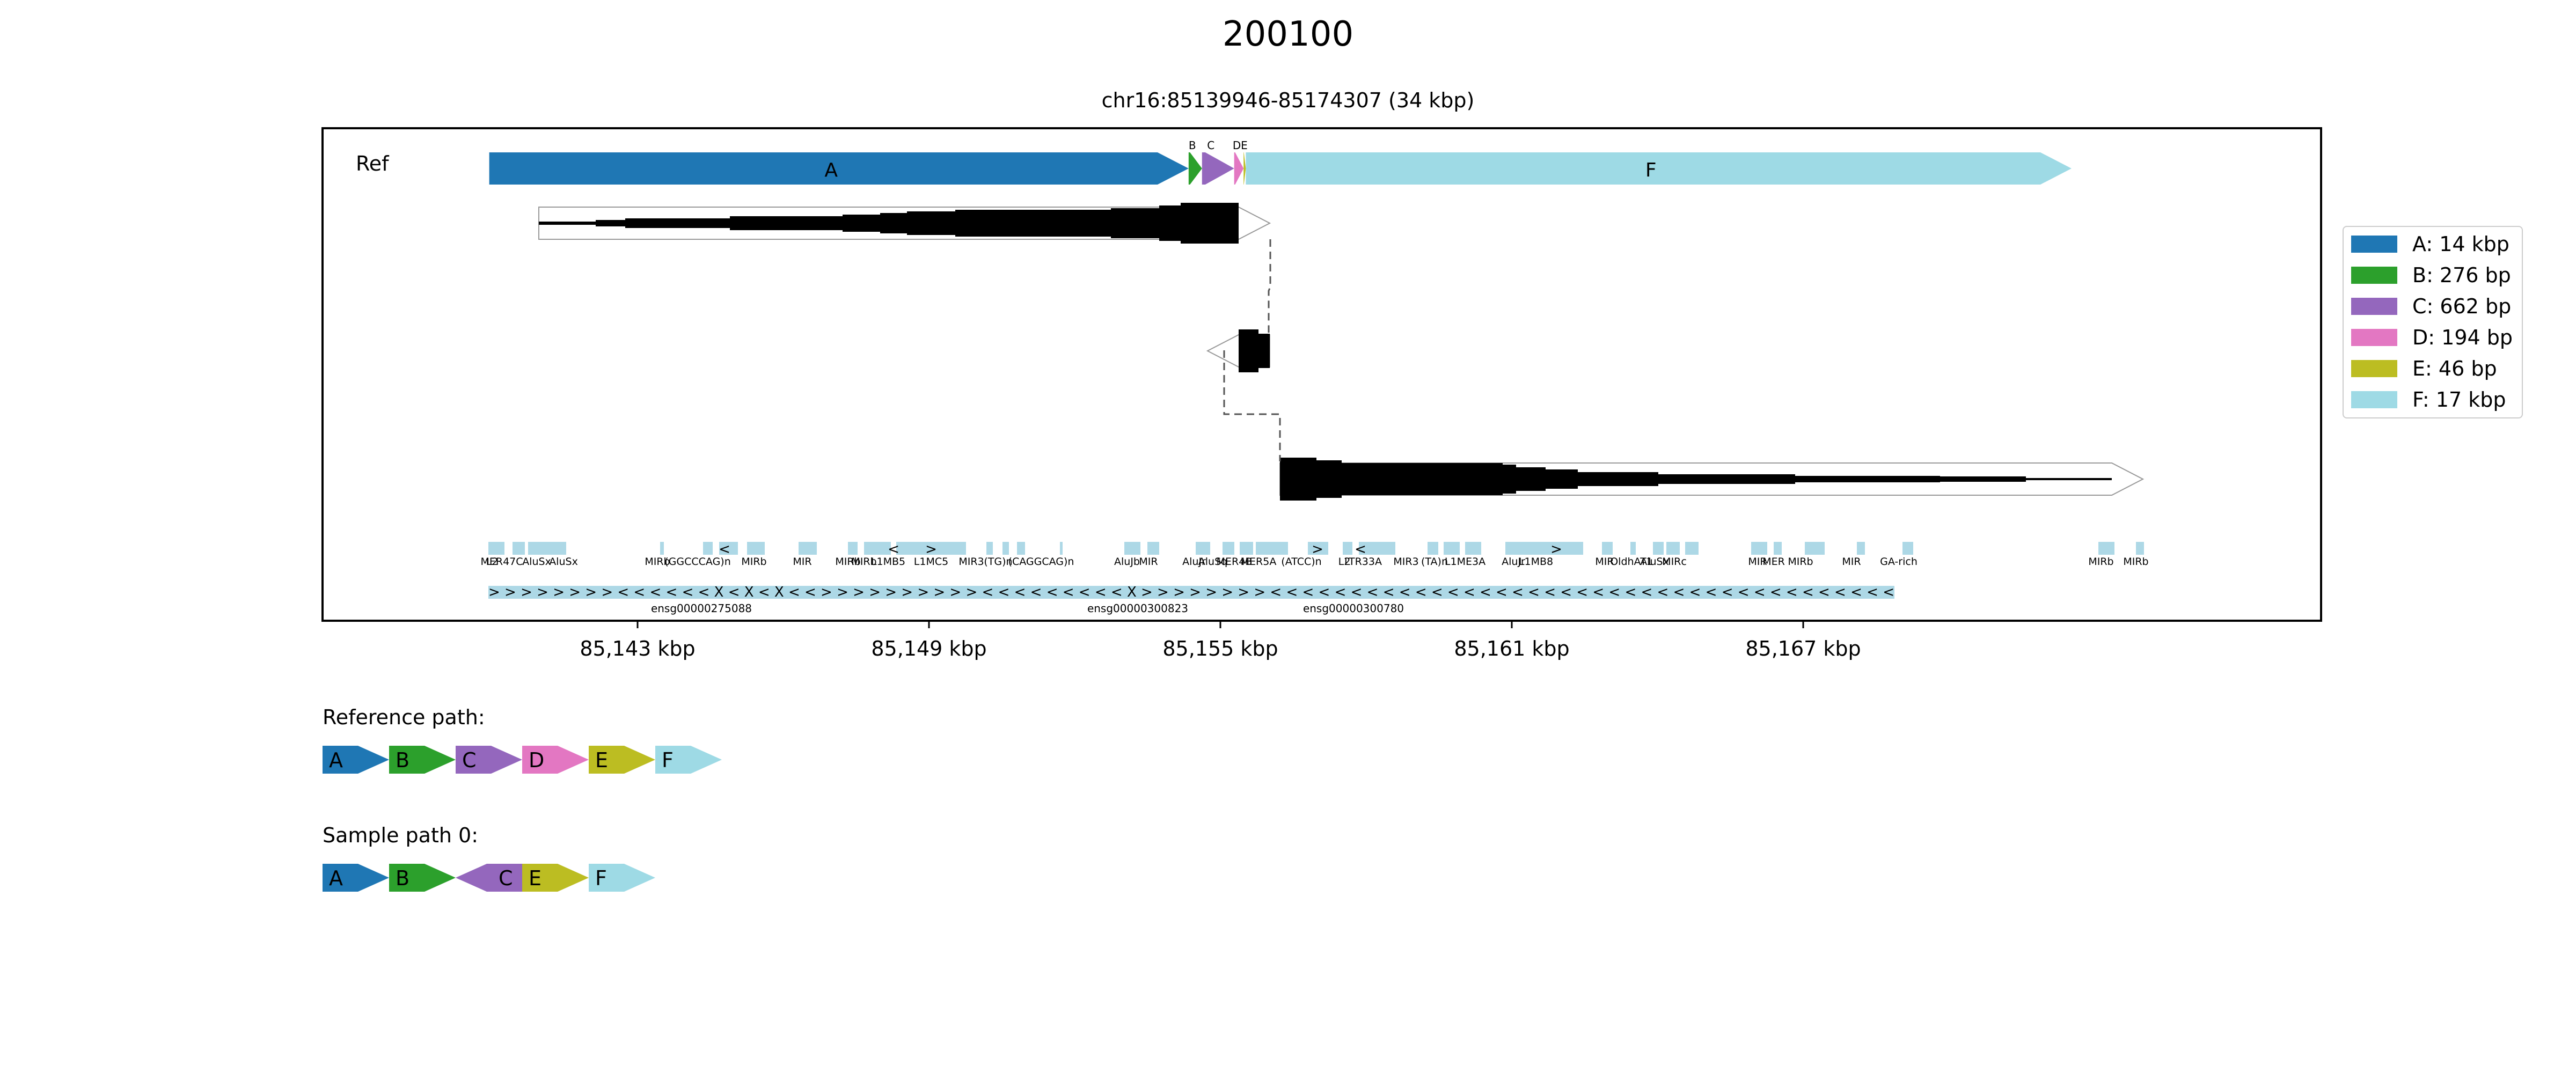 Image resolution: width=2576 pixels, height=1073 pixels. What do you see at coordinates (1237, 145) in the screenshot?
I see `segment-label-d: D` at bounding box center [1237, 145].